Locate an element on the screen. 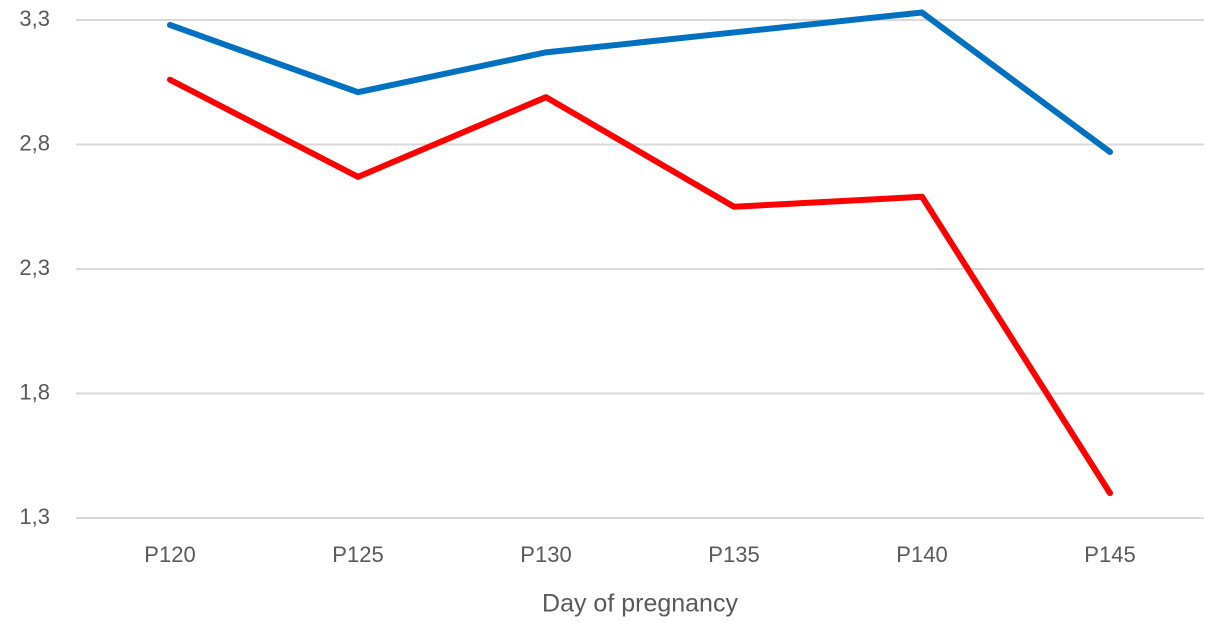 This screenshot has height=622, width=1205. y-tick-label: 3,3 is located at coordinates (34, 18).